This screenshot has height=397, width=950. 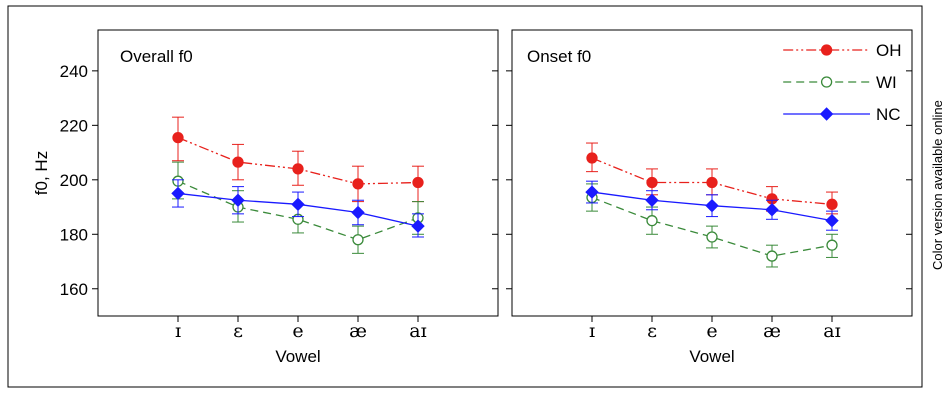 What do you see at coordinates (826, 50) in the screenshot?
I see `legend-marker-oh` at bounding box center [826, 50].